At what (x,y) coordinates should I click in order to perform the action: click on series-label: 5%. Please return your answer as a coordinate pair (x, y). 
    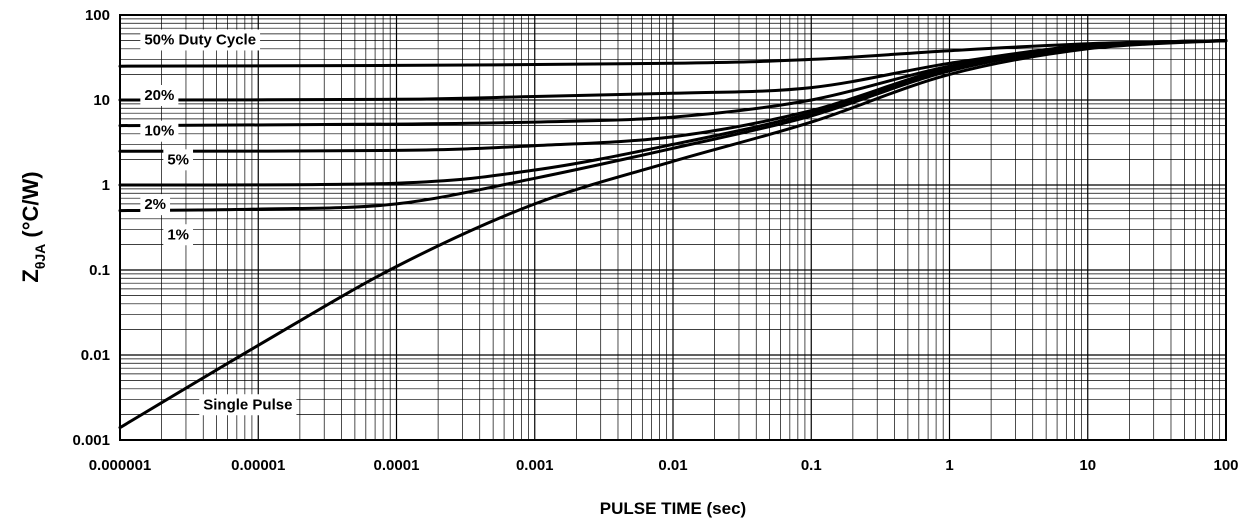
    Looking at the image, I should click on (178, 159).